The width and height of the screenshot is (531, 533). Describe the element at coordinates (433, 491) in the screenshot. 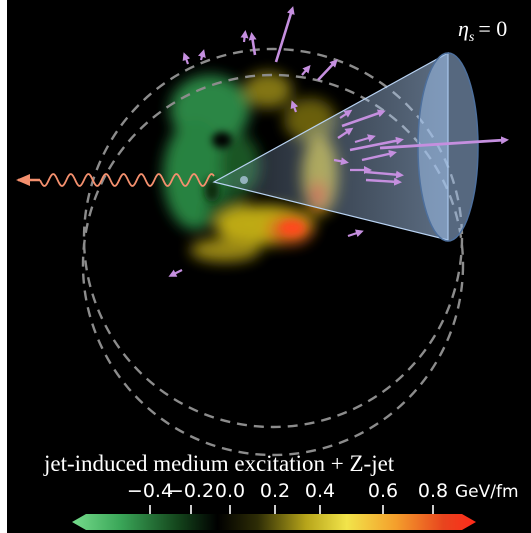

I see `colorbar-tick-label: 0.8` at that location.